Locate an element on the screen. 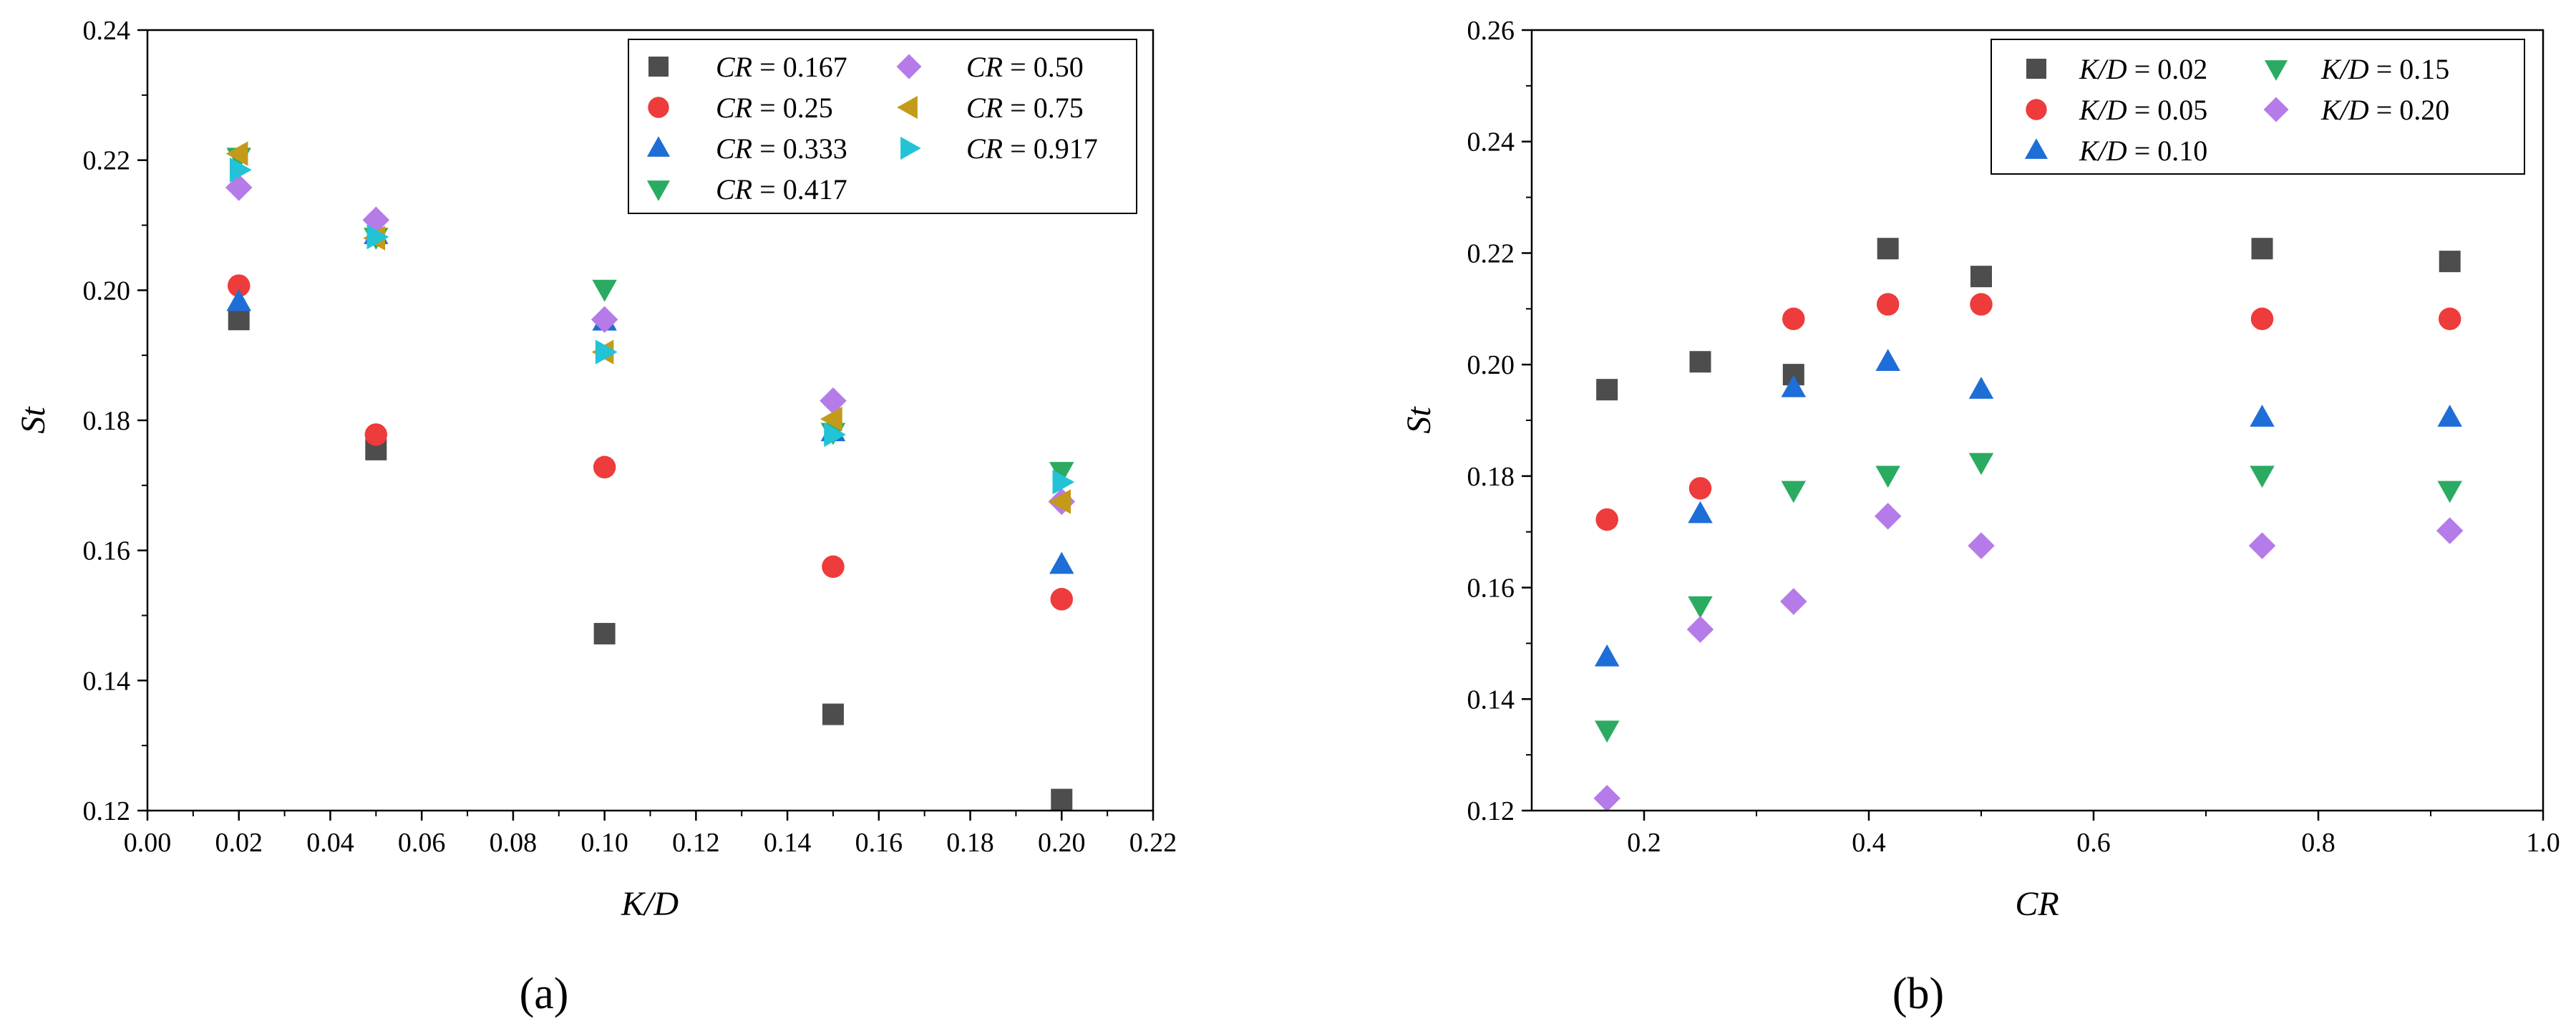 The image size is (2576, 1034). x-tick-label: 0.04 is located at coordinates (330, 843).